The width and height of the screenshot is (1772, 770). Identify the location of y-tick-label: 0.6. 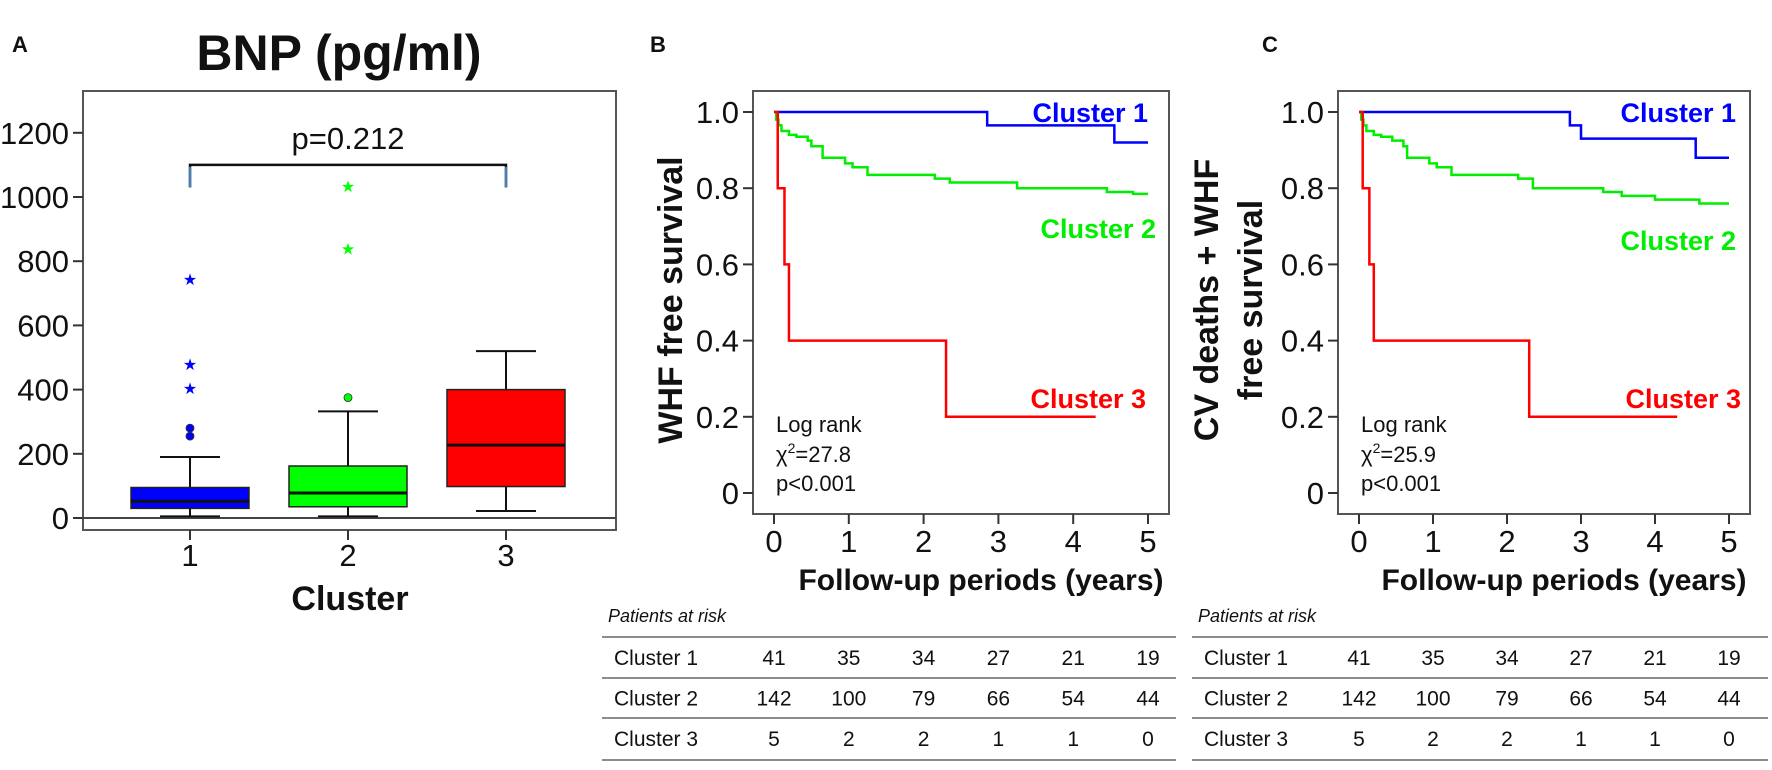
(1302, 264).